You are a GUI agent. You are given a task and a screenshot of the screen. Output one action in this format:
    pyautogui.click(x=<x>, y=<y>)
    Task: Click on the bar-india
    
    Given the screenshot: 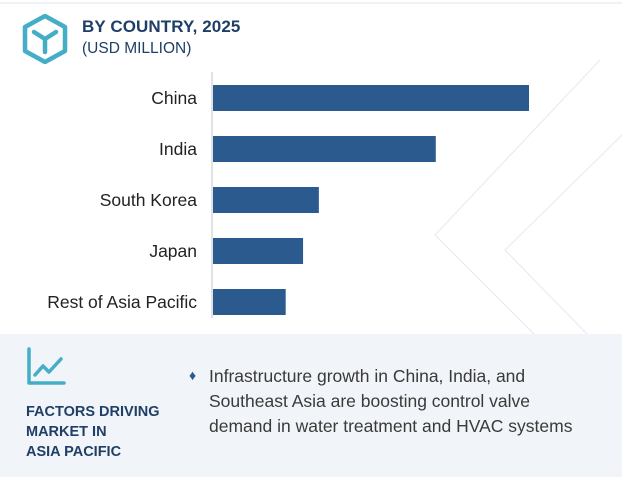 What is the action you would take?
    pyautogui.click(x=324, y=149)
    